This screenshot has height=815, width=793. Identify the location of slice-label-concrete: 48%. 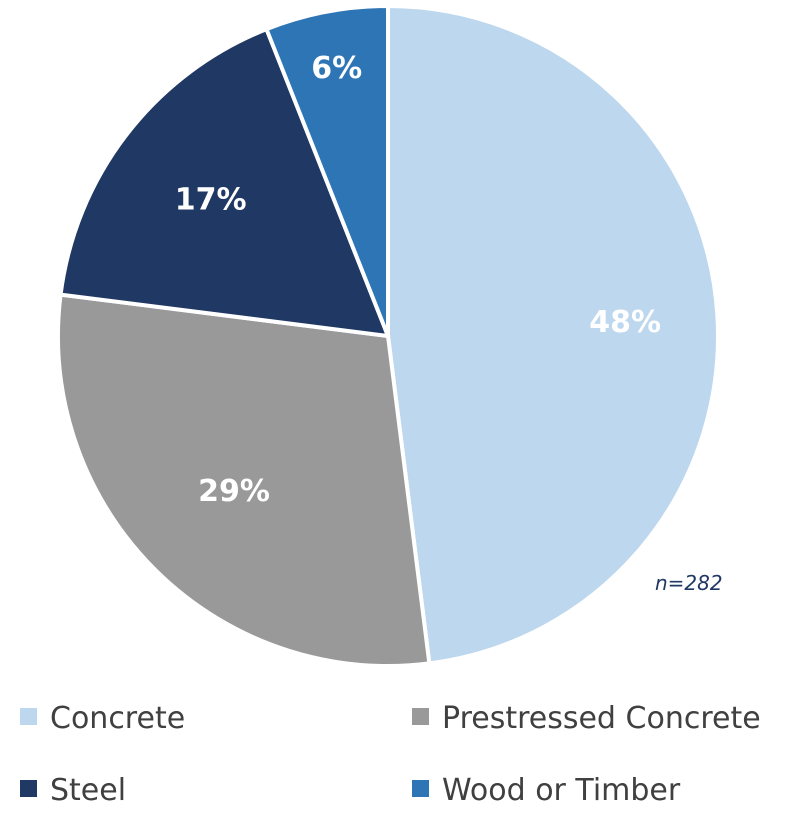
(625, 322).